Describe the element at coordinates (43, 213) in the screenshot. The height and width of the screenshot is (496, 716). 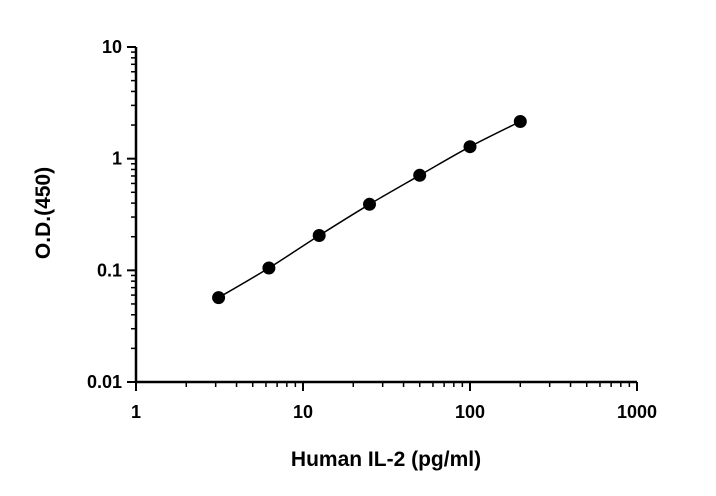
I see `y-axis-label: O.D.(450)` at that location.